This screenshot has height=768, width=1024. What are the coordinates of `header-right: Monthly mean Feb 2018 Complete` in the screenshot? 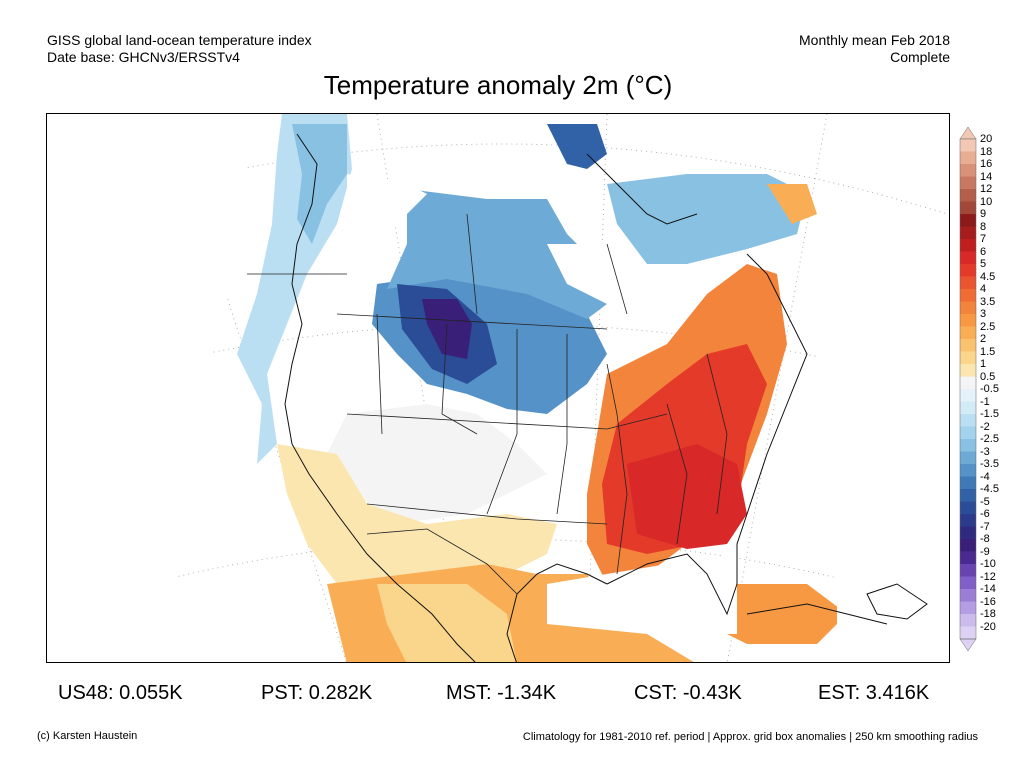 It's located at (874, 49).